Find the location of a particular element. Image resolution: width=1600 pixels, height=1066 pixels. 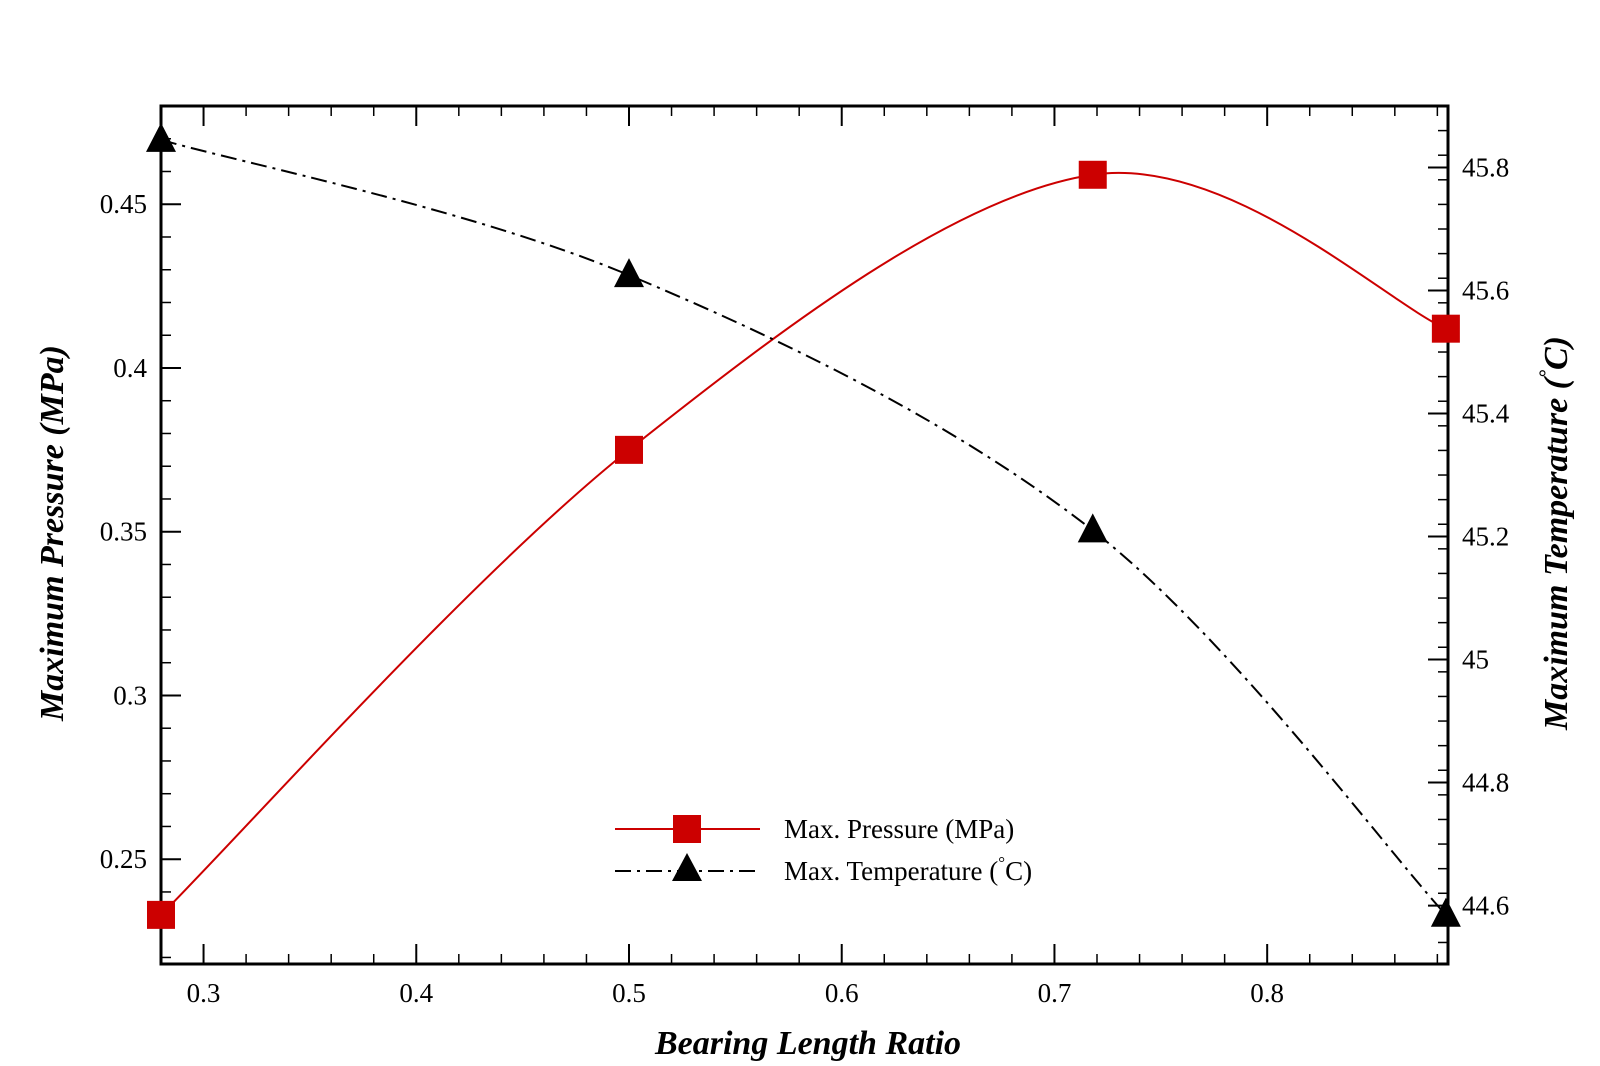

right-y-axis-title-unit: C) is located at coordinates (1556, 353).